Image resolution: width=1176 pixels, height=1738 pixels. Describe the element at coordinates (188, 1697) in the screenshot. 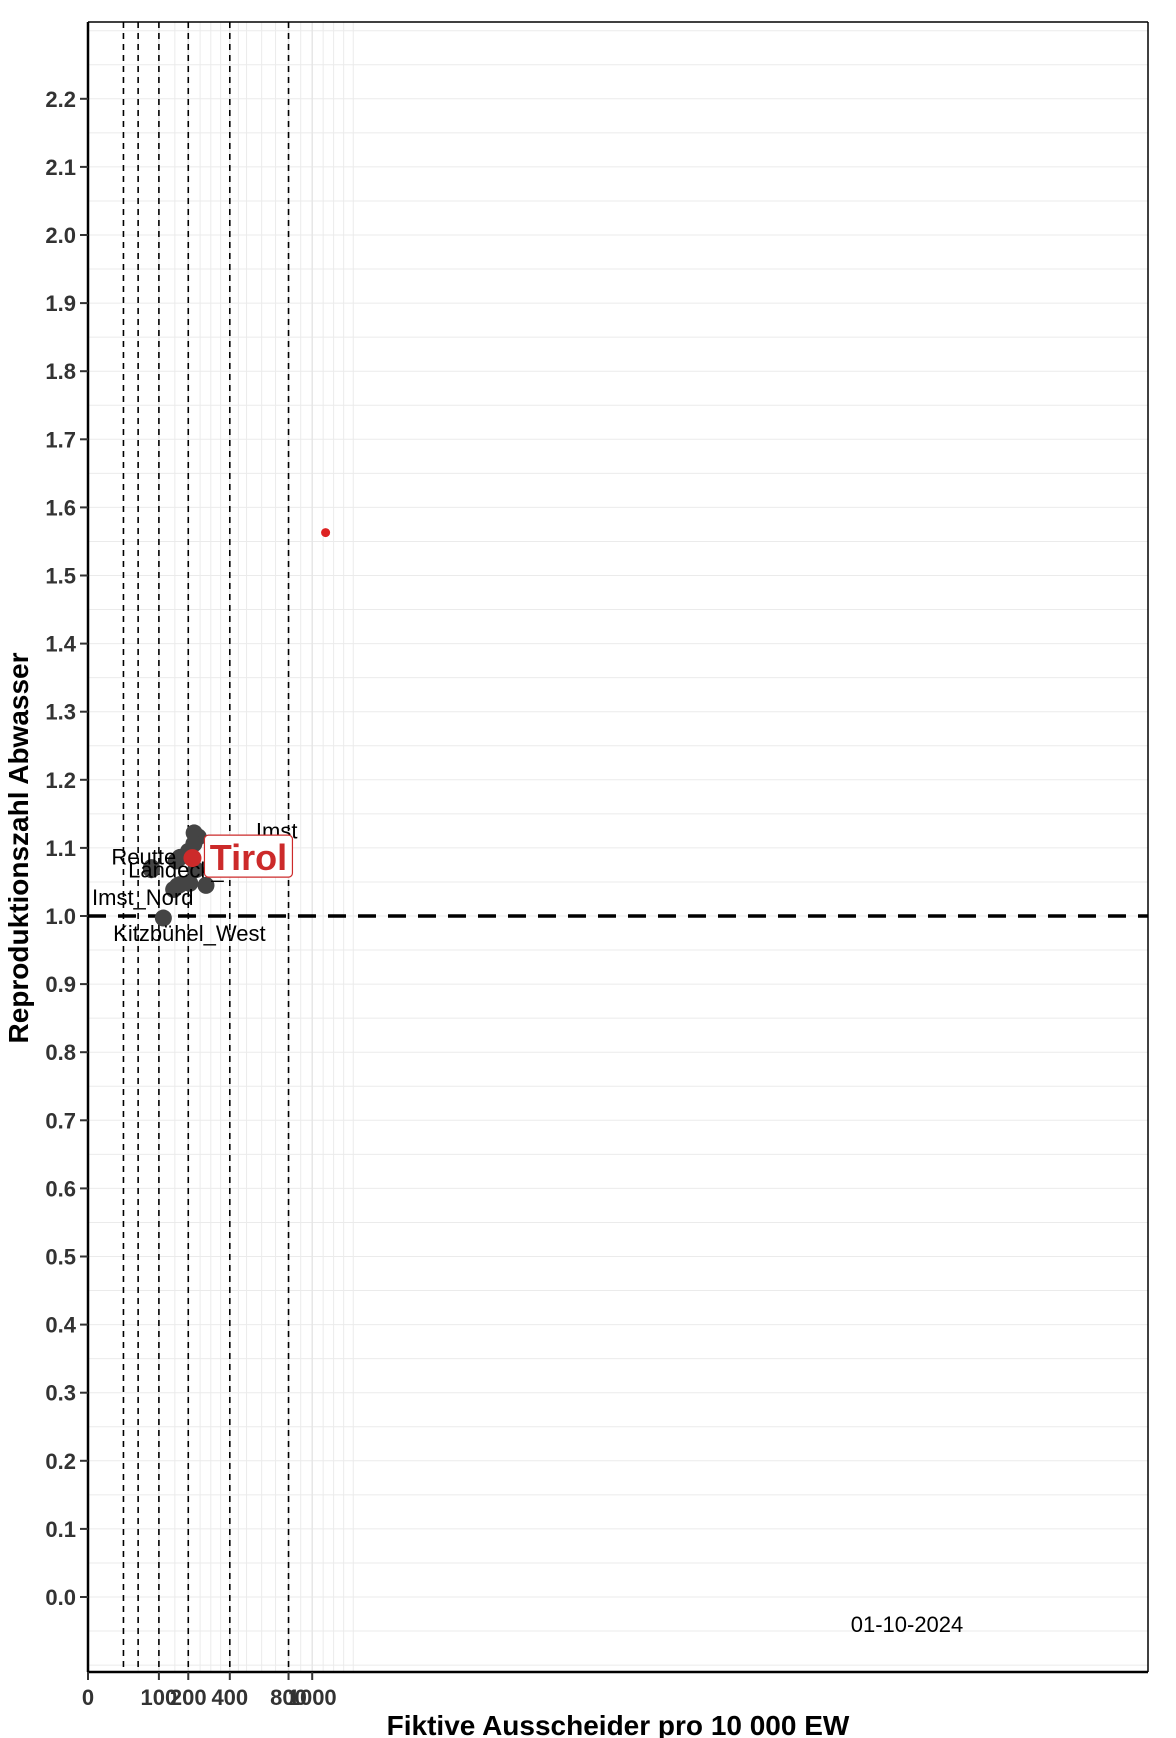

I see `x-tick-label: 200` at that location.